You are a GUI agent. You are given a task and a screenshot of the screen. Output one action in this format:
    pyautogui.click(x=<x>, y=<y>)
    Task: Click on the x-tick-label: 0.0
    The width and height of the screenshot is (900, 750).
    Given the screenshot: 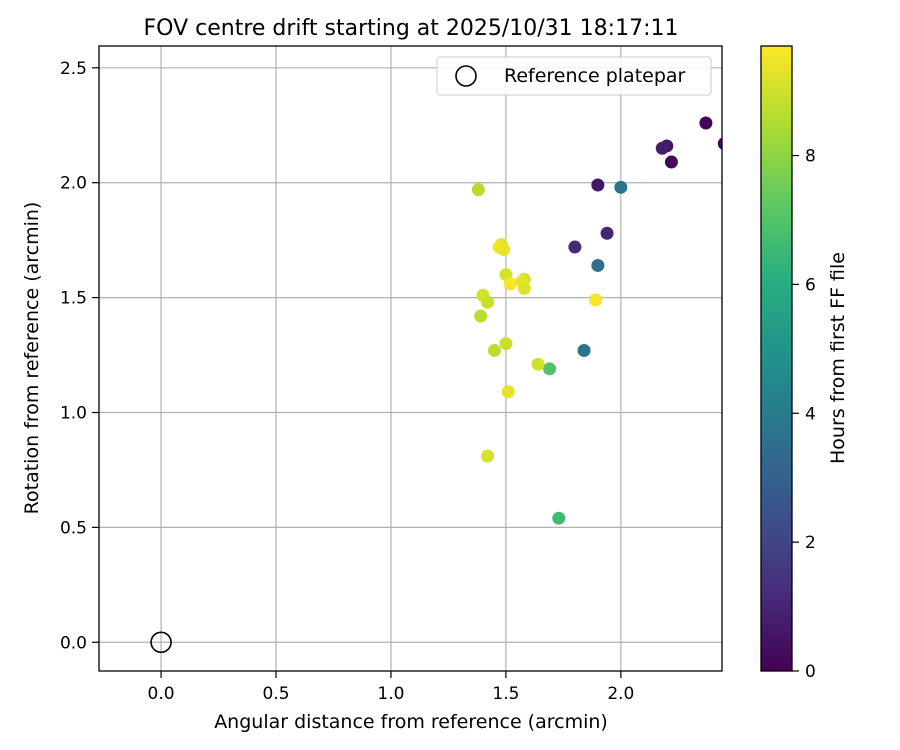 What is the action you would take?
    pyautogui.click(x=161, y=694)
    